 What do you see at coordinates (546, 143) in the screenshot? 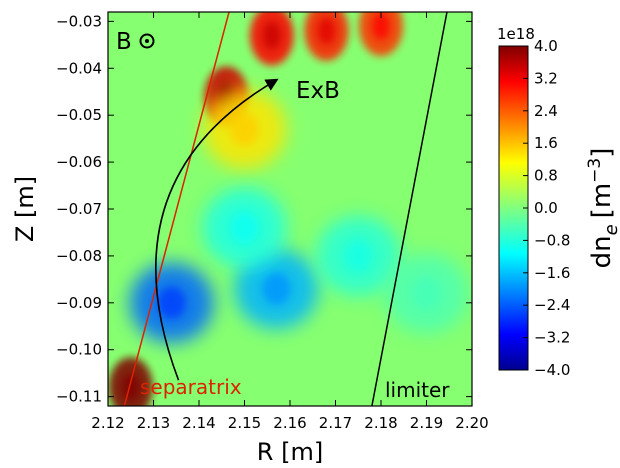
I see `colorbar-tick-label: 1.6` at bounding box center [546, 143].